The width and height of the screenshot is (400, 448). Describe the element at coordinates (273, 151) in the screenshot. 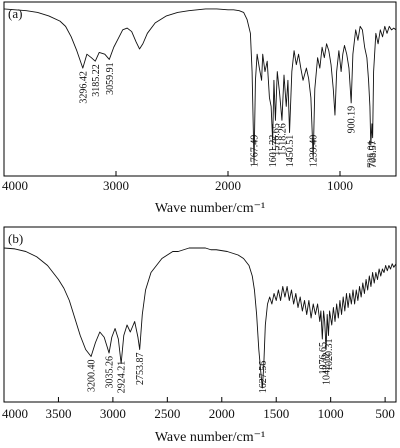

I see `peak-label: 1601.22` at that location.